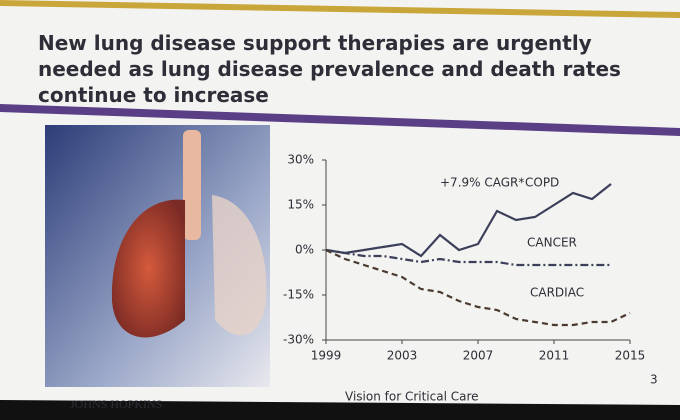 The width and height of the screenshot is (680, 420). Describe the element at coordinates (300, 205) in the screenshot. I see `y-tick-label: 15%` at that location.